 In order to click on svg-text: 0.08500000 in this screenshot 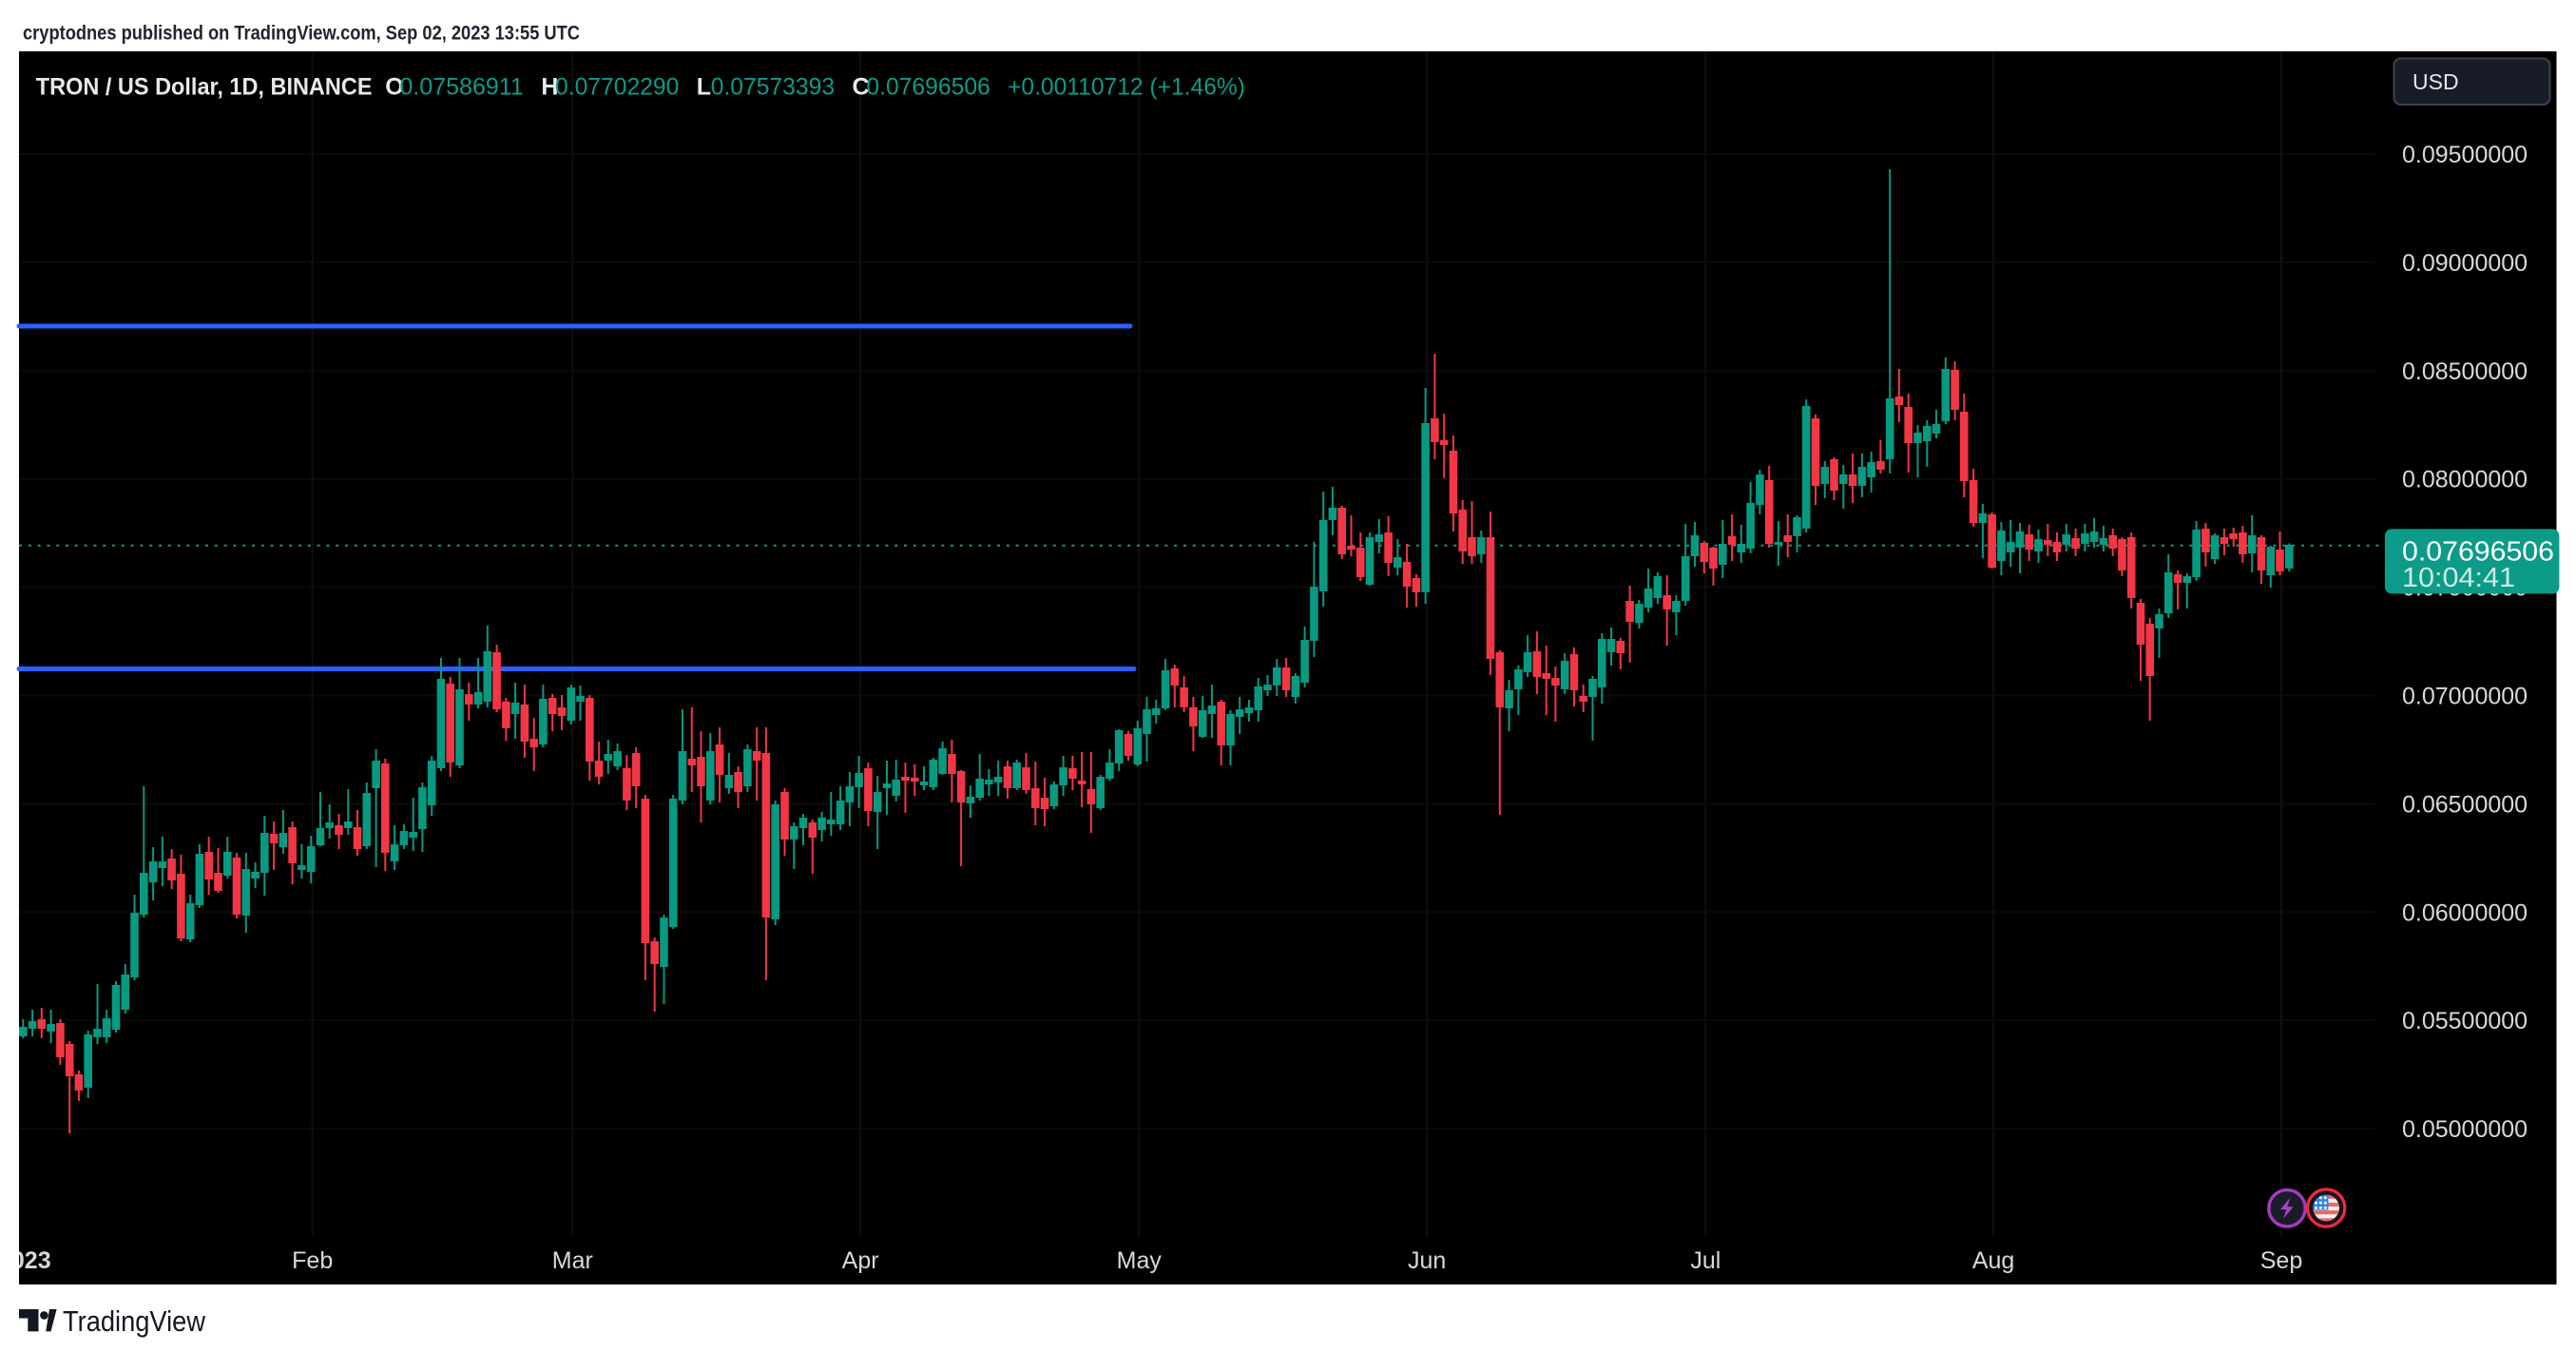, I will do `click(2465, 371)`.